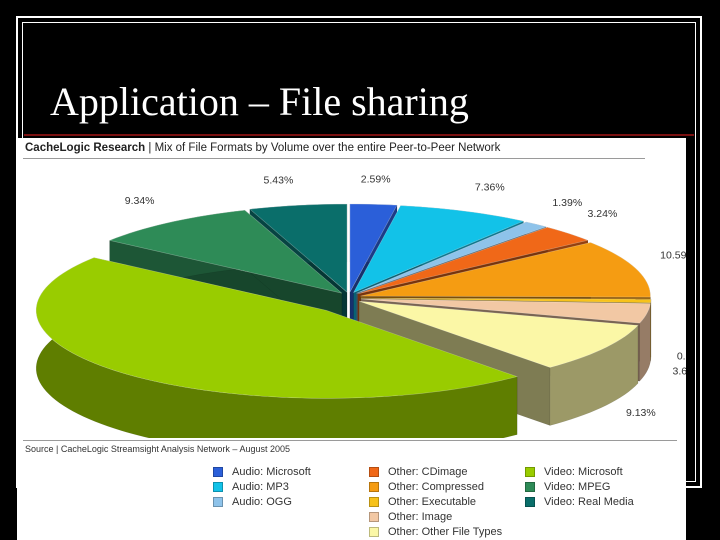 The image size is (720, 540). I want to click on legend-label: Video: MPEG, so click(577, 487).